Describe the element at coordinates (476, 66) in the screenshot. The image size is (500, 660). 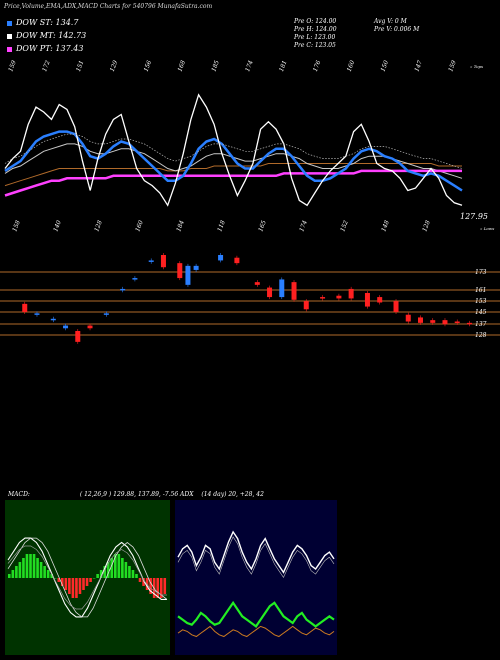
I see `tops-note: « Tops` at that location.